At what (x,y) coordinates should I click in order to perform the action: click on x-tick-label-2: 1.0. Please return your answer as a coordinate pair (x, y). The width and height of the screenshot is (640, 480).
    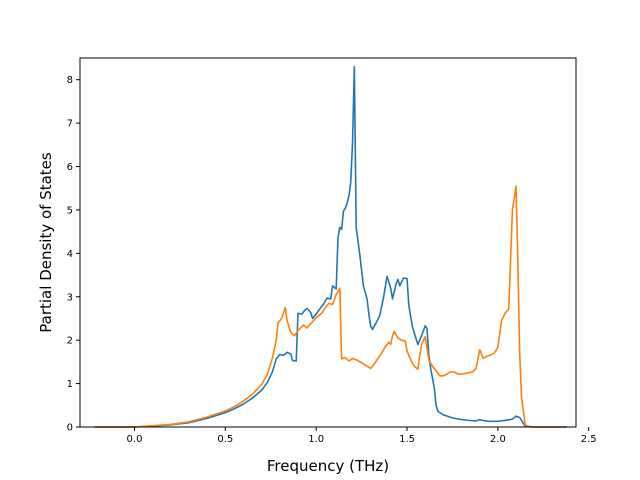
    Looking at the image, I should click on (316, 439).